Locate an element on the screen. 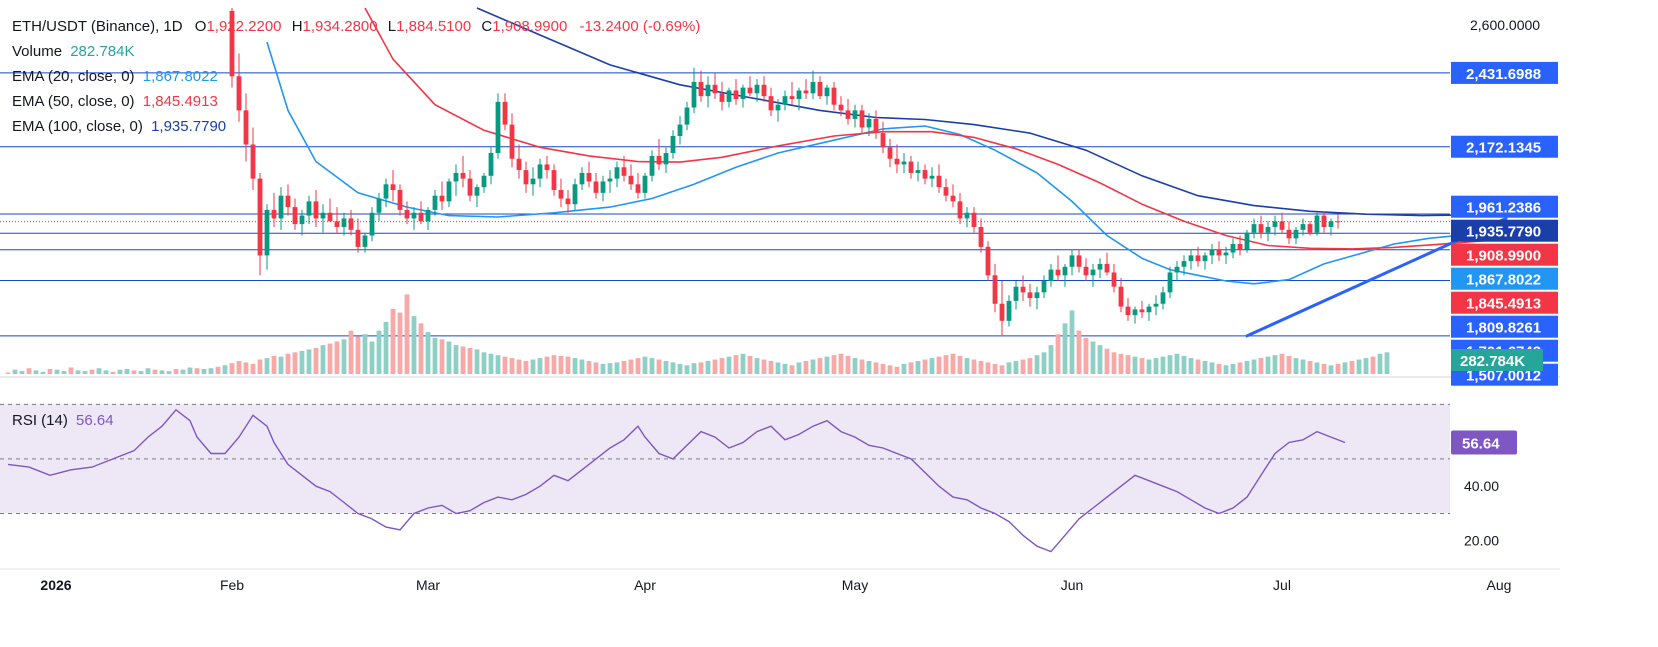  price-tag: 1,845.4913 is located at coordinates (1504, 302).